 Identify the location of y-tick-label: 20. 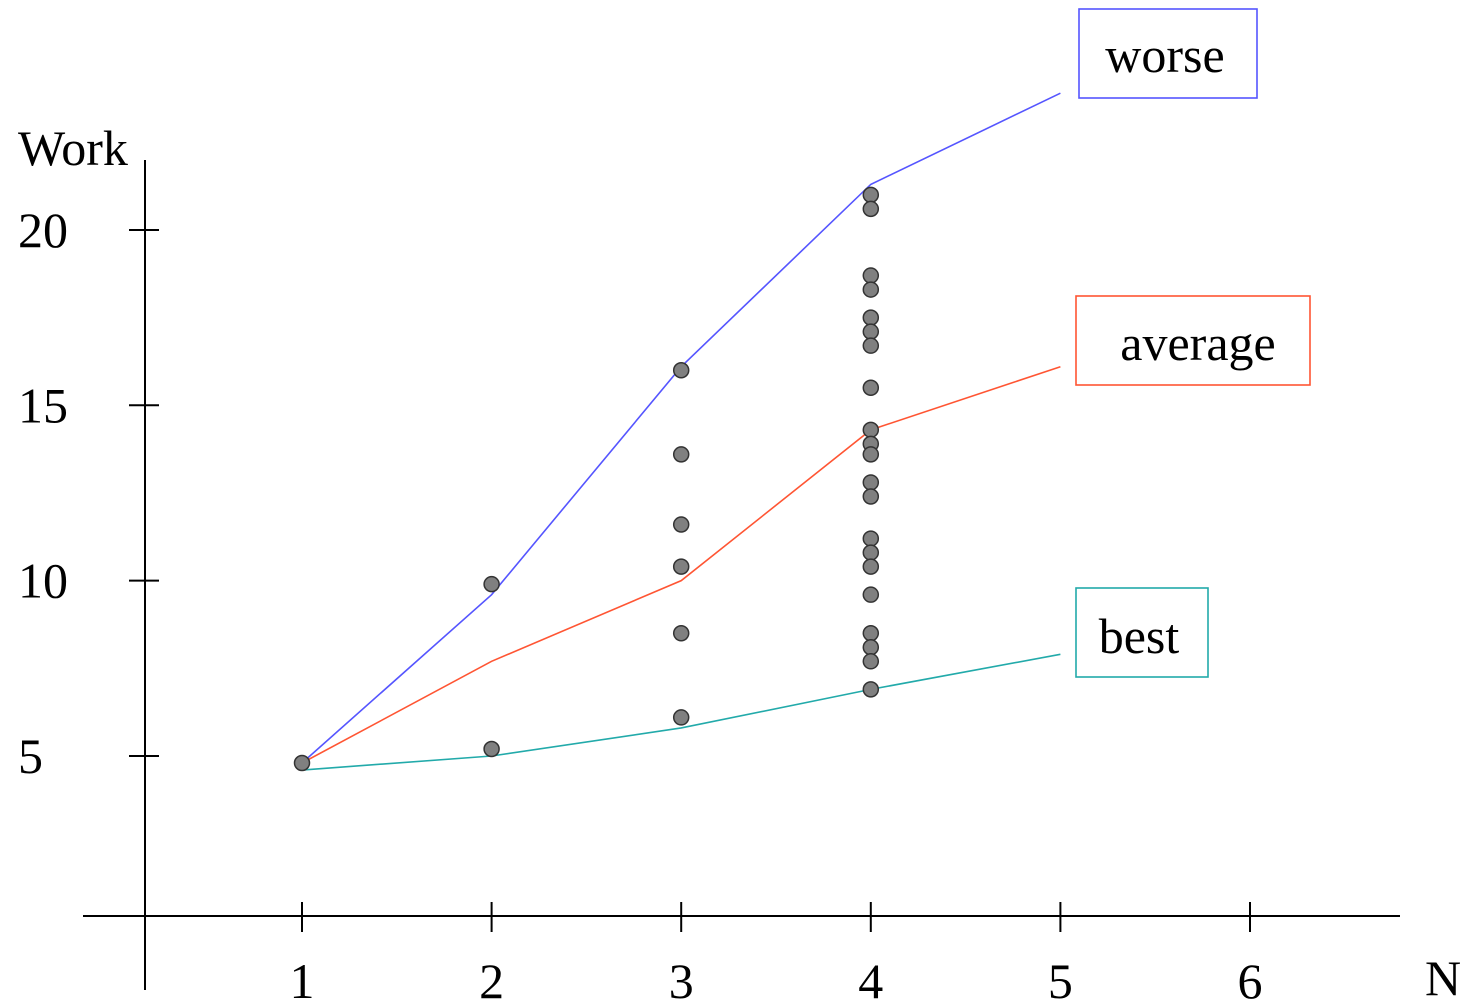
(43, 230).